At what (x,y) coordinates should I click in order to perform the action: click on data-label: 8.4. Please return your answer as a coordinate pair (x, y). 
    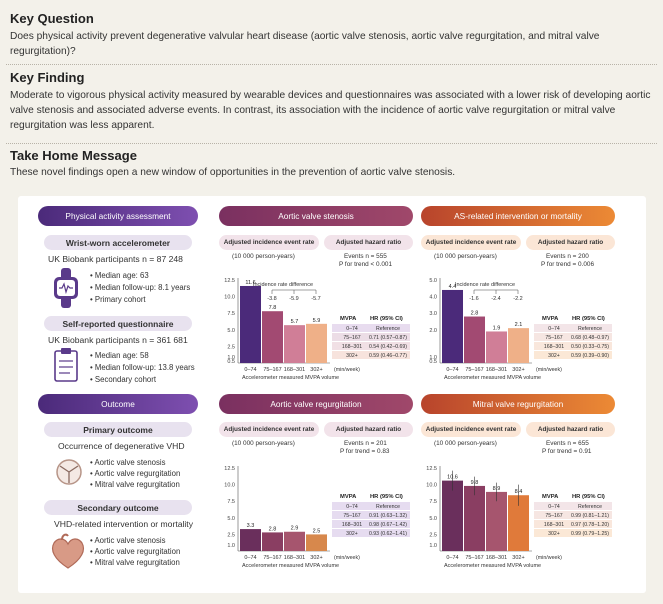
    Looking at the image, I should click on (519, 492).